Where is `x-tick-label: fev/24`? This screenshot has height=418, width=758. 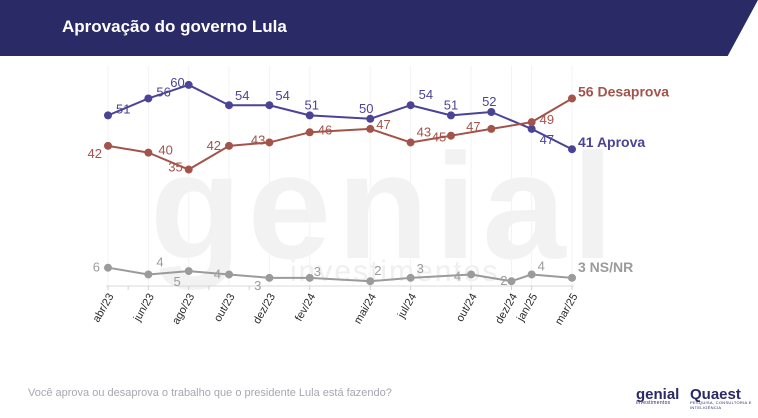
x-tick-label: fev/24 is located at coordinates (305, 308).